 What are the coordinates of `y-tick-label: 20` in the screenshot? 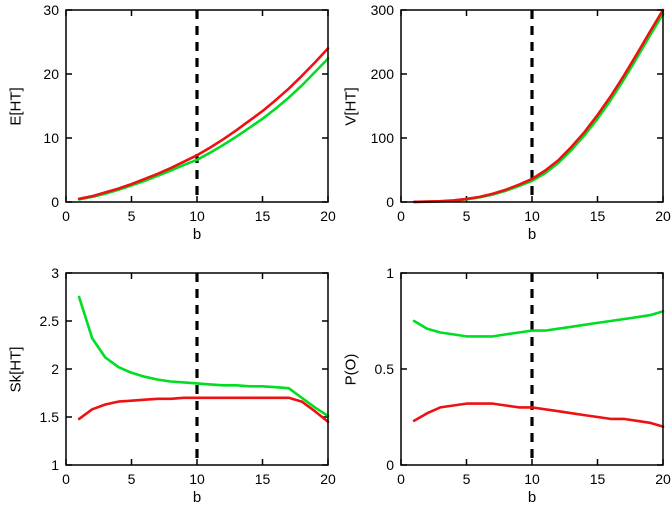 It's located at (51, 74).